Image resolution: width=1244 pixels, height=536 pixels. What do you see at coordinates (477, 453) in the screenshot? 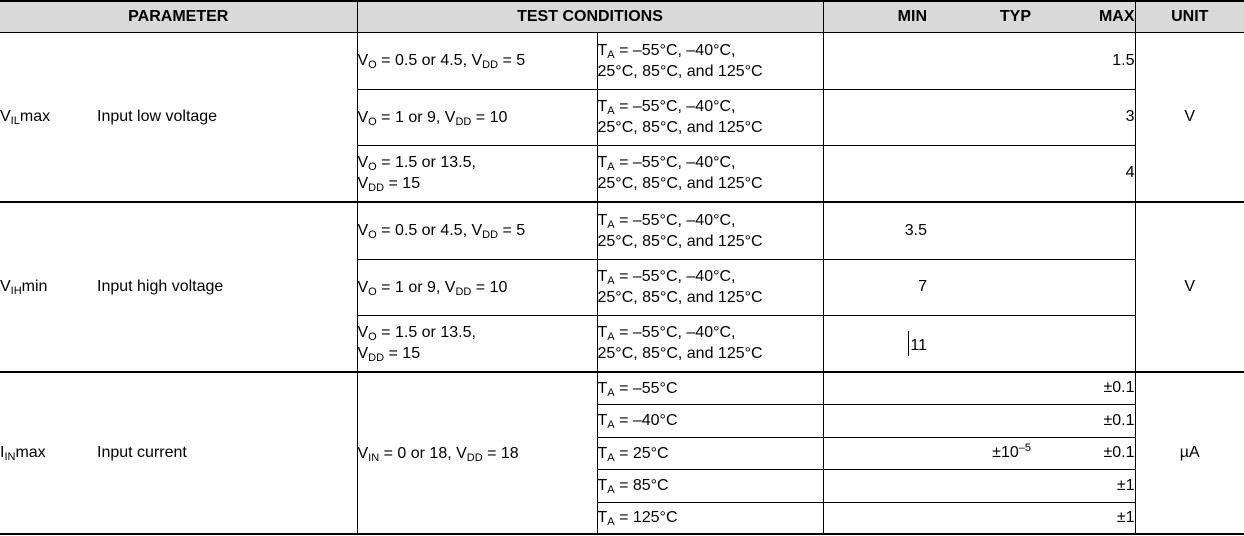
I see `condition-voltage-cell: VIN = 0 or 18, VDD = 18` at bounding box center [477, 453].